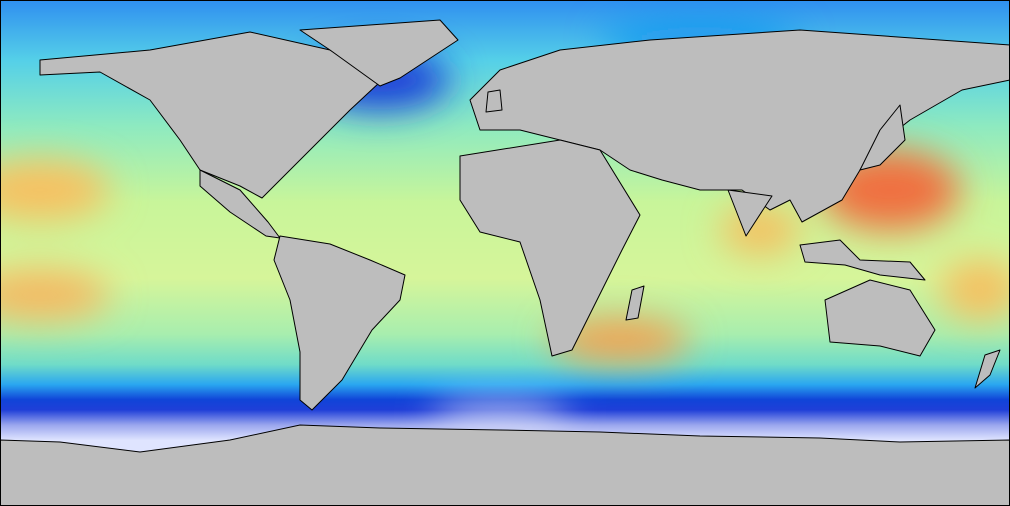 Image resolution: width=1010 pixels, height=506 pixels. Describe the element at coordinates (862, 260) in the screenshot. I see `southeast-asia-islands` at that location.